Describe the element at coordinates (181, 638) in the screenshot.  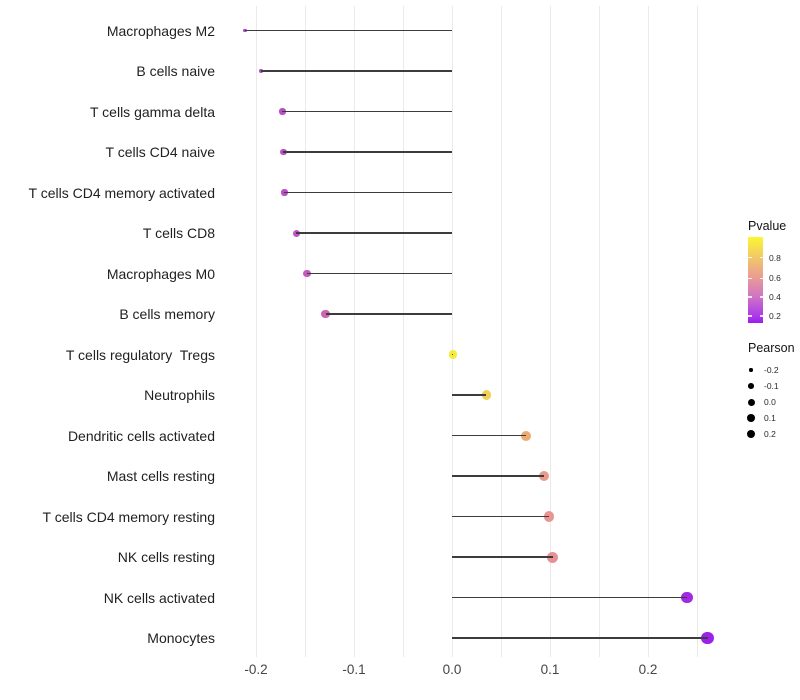
I see `y-axis-label: Monocytes` at that location.